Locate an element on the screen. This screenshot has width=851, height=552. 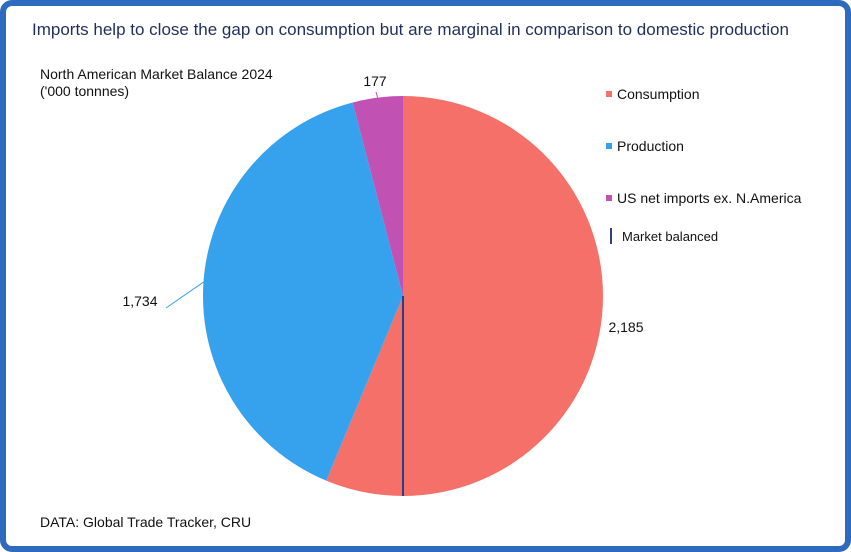
legend-item-market-balanced: Market balanced is located at coordinates (662, 236).